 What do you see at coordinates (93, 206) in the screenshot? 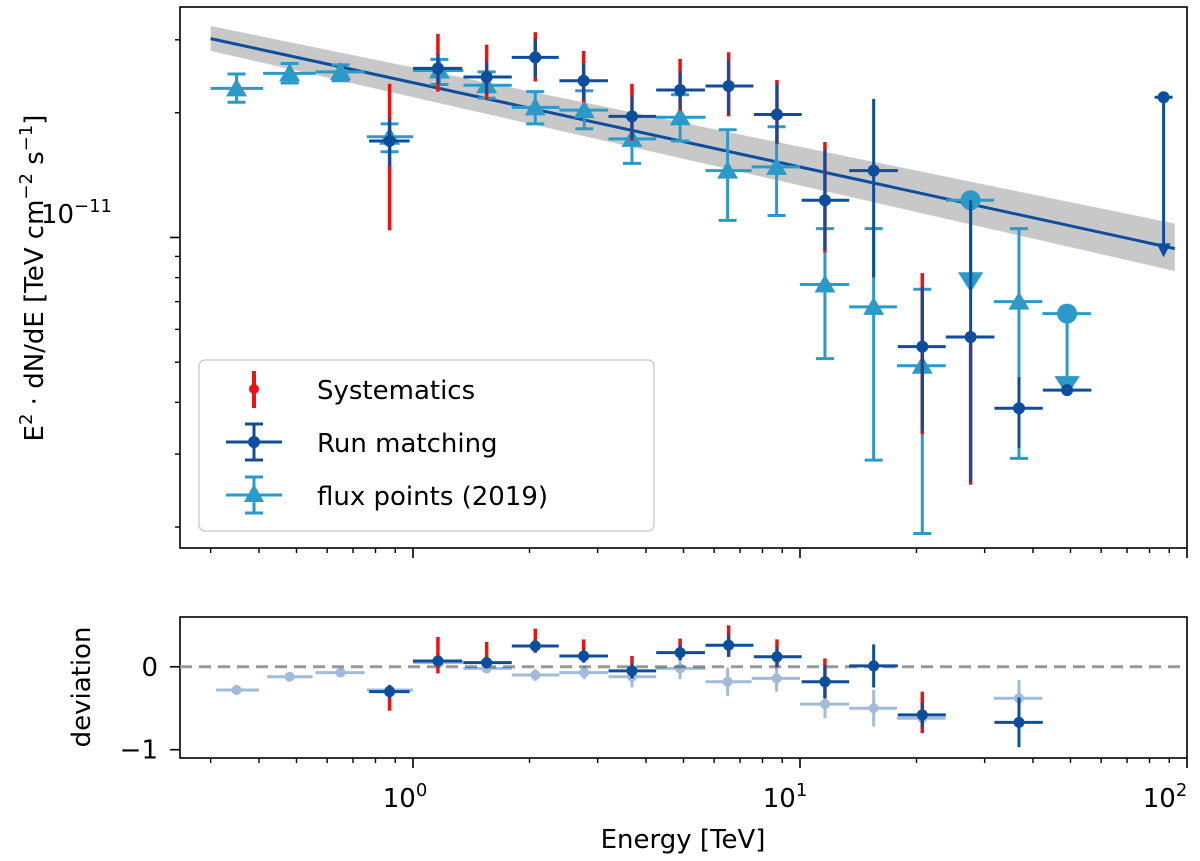
I see `y-tick-exp: −11` at bounding box center [93, 206].